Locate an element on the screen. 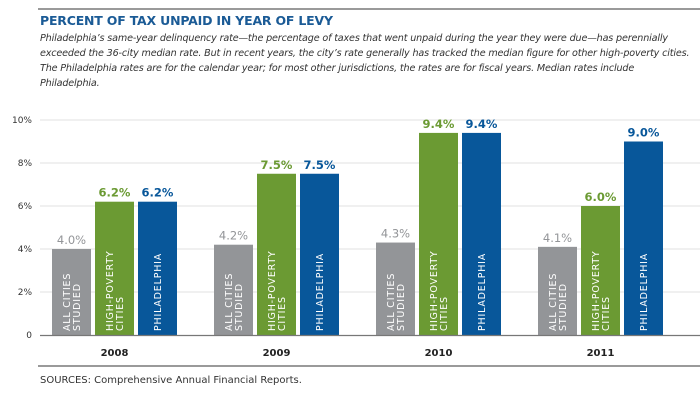 Image resolution: width=700 pixels, height=400 pixels. x-tick-label: 2009 is located at coordinates (277, 353).